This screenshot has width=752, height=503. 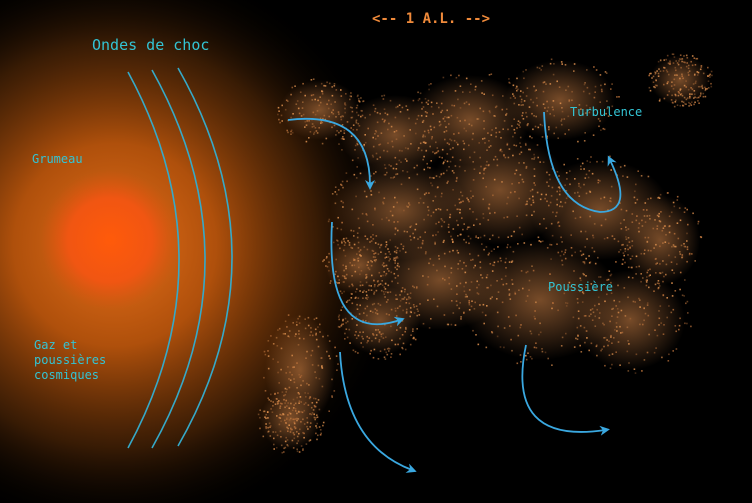 What do you see at coordinates (70, 360) in the screenshot?
I see `gas-dust-label: Gaz et poussières cosmiques` at bounding box center [70, 360].